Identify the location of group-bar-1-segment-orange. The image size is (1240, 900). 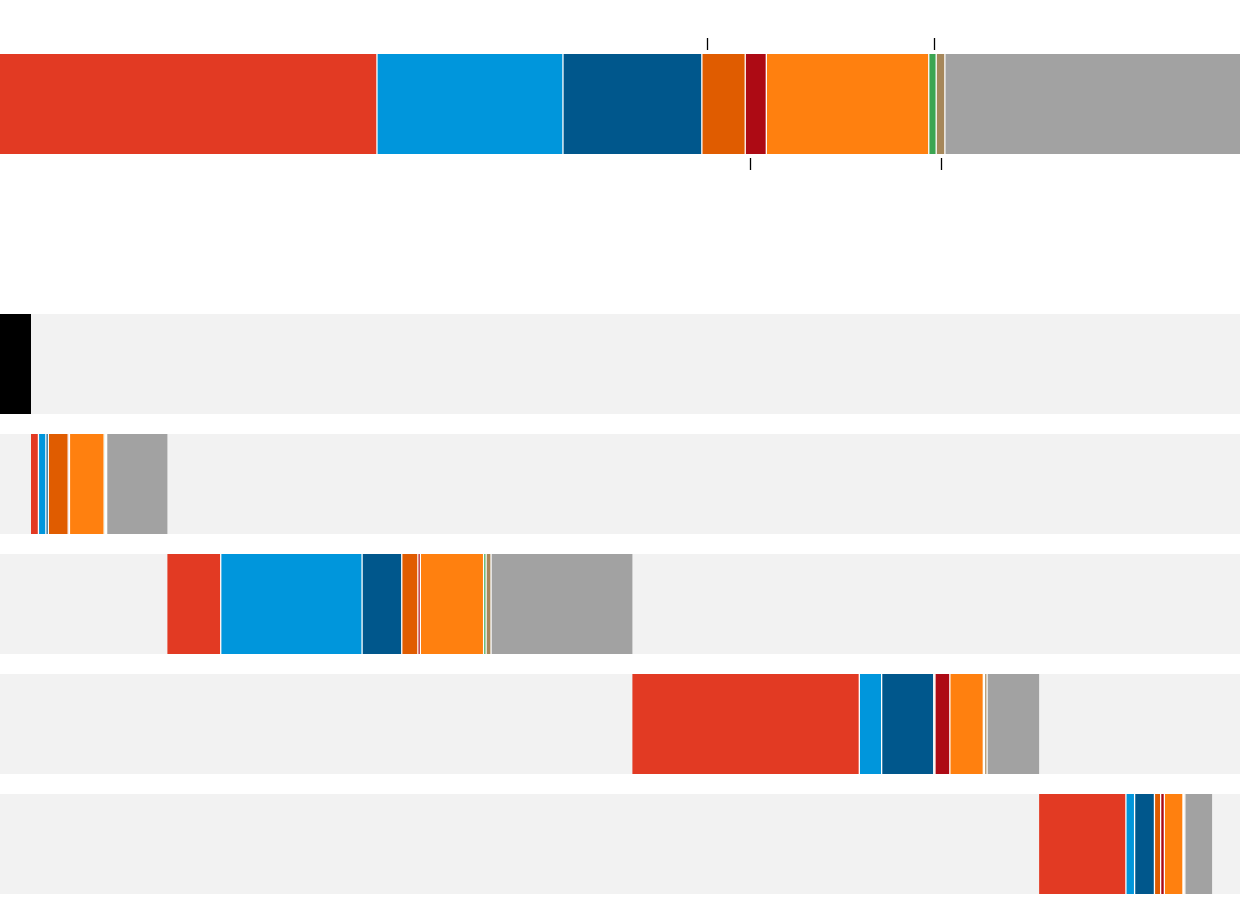
(87, 484).